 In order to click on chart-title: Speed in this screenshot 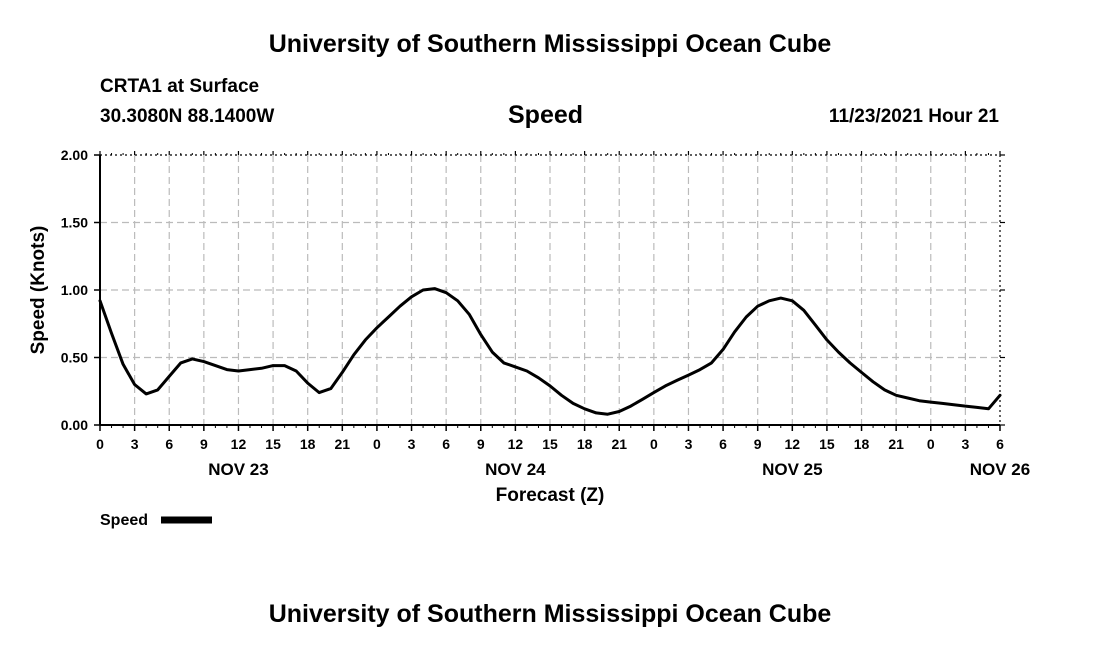, I will do `click(546, 115)`.